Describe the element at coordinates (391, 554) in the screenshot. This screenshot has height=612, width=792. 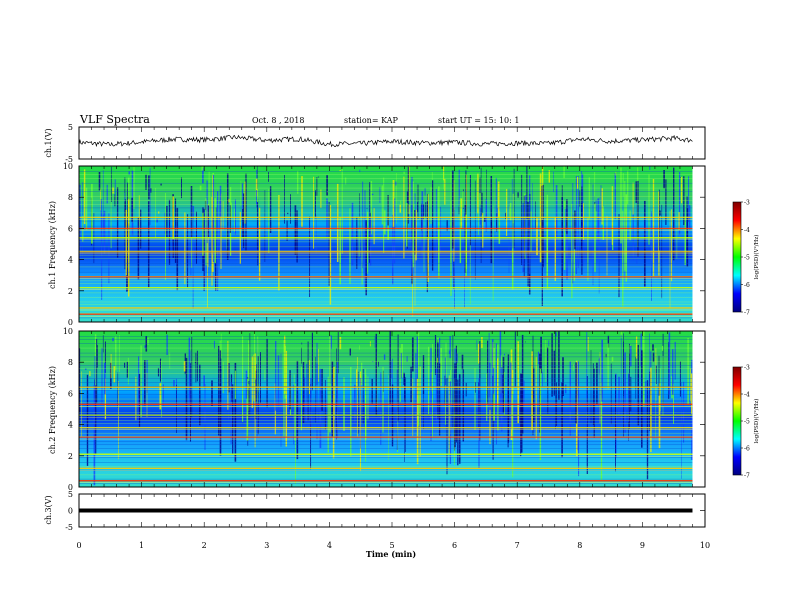
I see `x-axis-label: Time (min)` at that location.